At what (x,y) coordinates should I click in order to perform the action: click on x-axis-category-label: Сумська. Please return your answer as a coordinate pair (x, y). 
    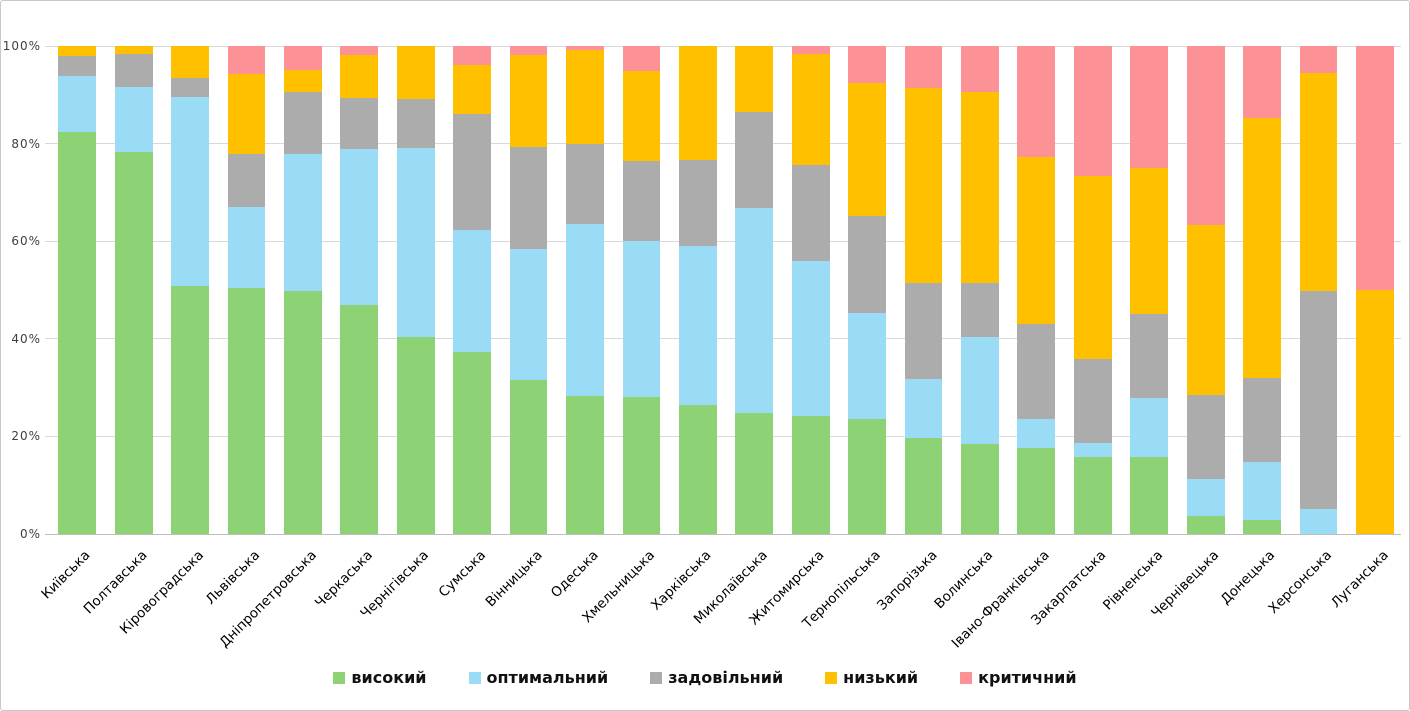
    Looking at the image, I should click on (462, 574).